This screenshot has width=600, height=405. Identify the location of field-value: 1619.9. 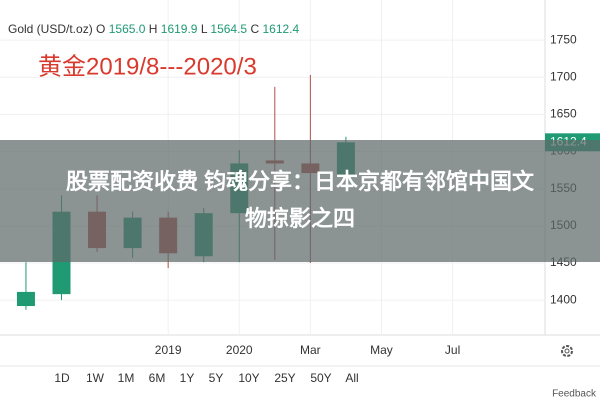
(179, 29).